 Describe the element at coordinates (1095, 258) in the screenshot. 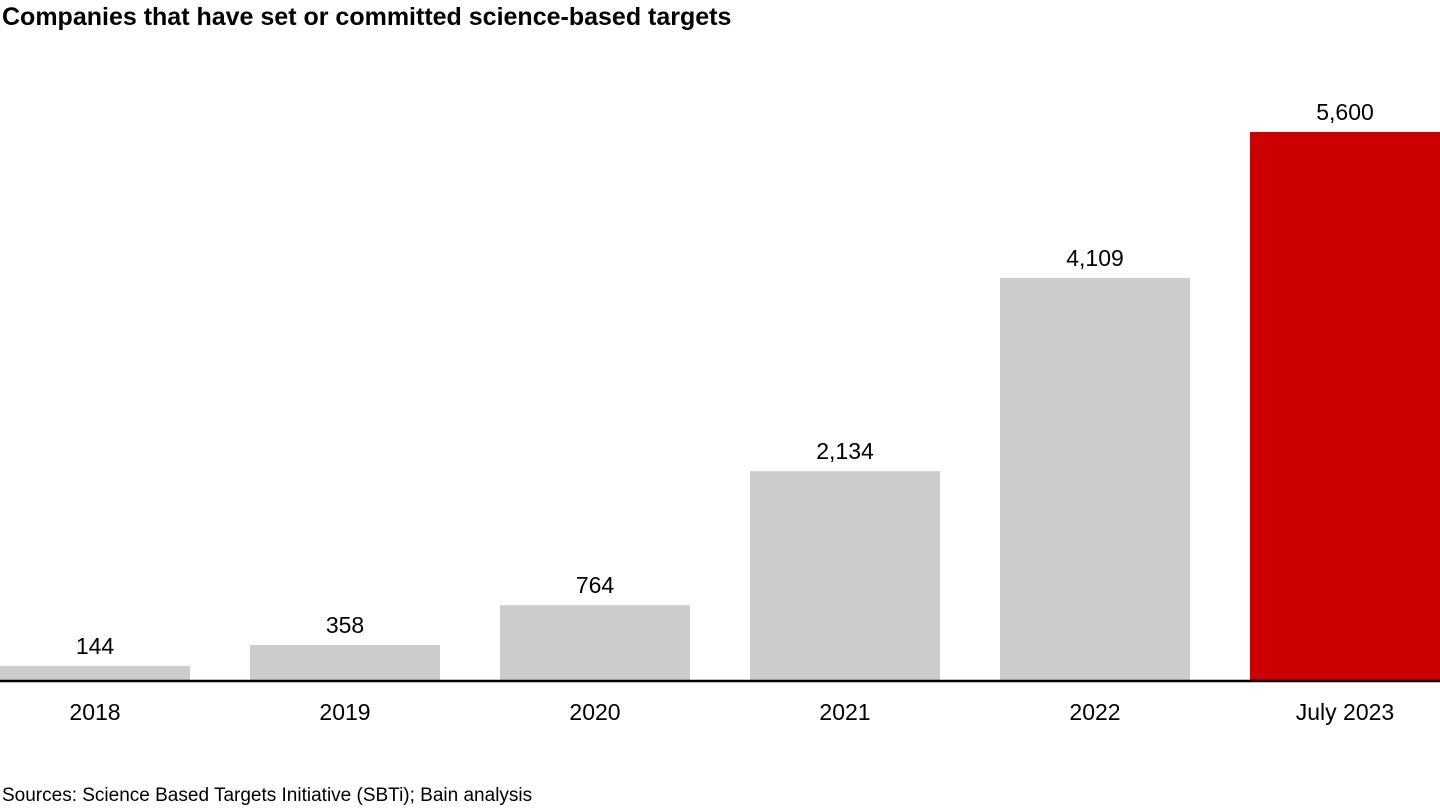

I see `value-label: 4,109` at that location.